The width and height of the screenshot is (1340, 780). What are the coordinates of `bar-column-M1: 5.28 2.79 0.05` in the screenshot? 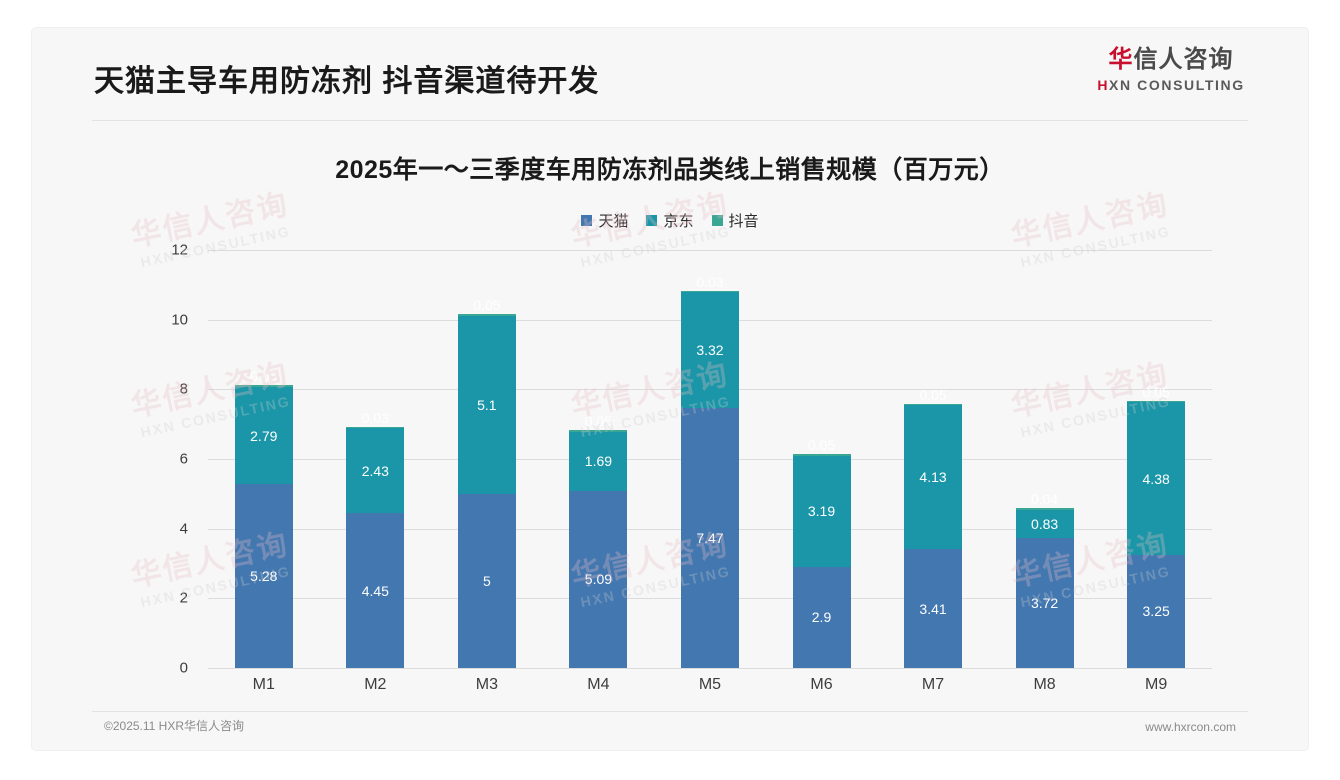 It's located at (263, 518).